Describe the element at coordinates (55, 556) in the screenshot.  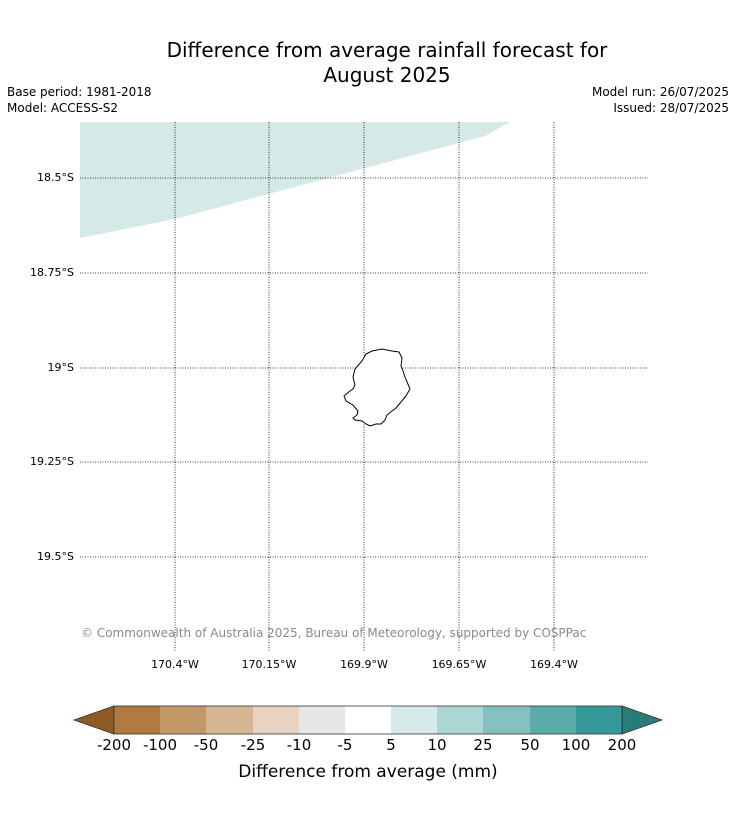
I see `lat-label: 19.5°S` at that location.